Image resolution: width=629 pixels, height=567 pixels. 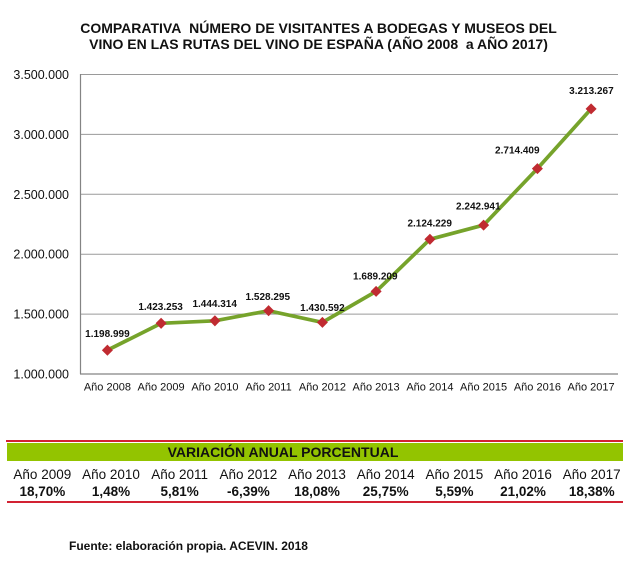 I want to click on svg-text: 1.198.999, so click(x=107, y=334).